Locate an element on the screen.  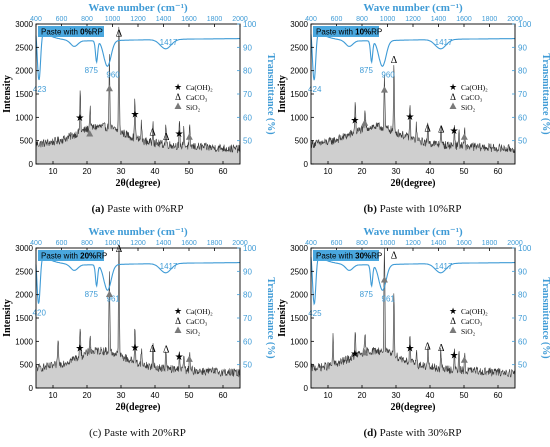
caption-letter: (b) is located at coordinates (370, 209).